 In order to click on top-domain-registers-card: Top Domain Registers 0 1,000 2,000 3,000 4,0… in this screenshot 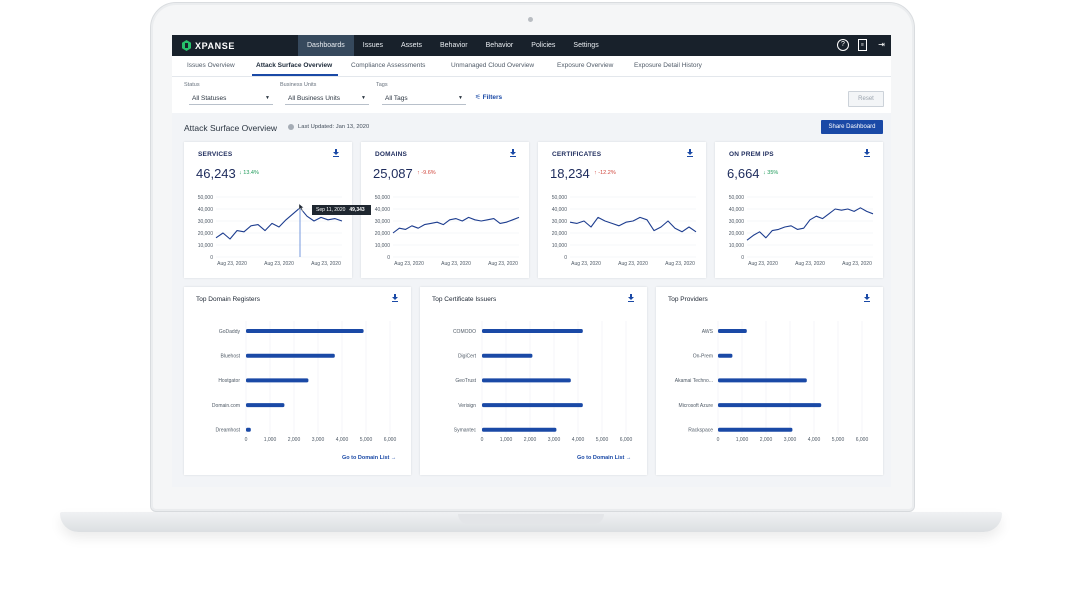, I will do `click(297, 381)`.